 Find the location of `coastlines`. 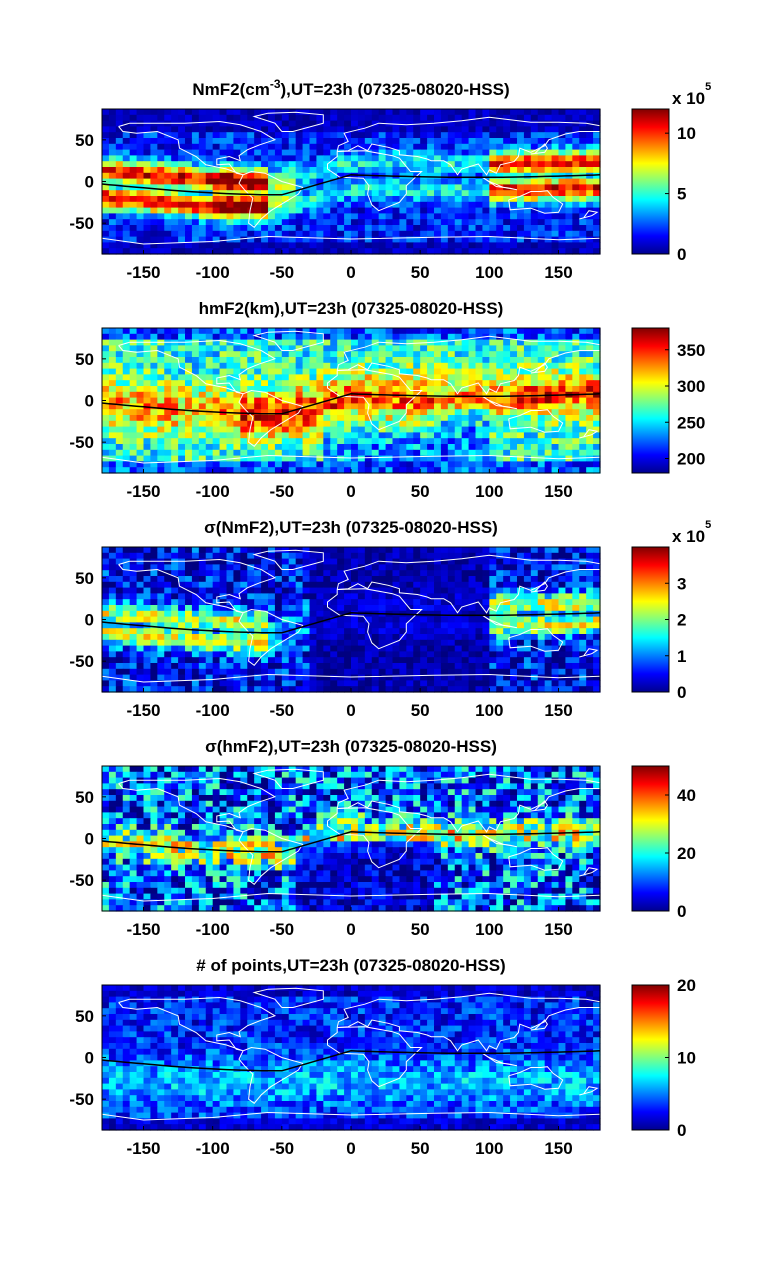

coastlines is located at coordinates (351, 397).